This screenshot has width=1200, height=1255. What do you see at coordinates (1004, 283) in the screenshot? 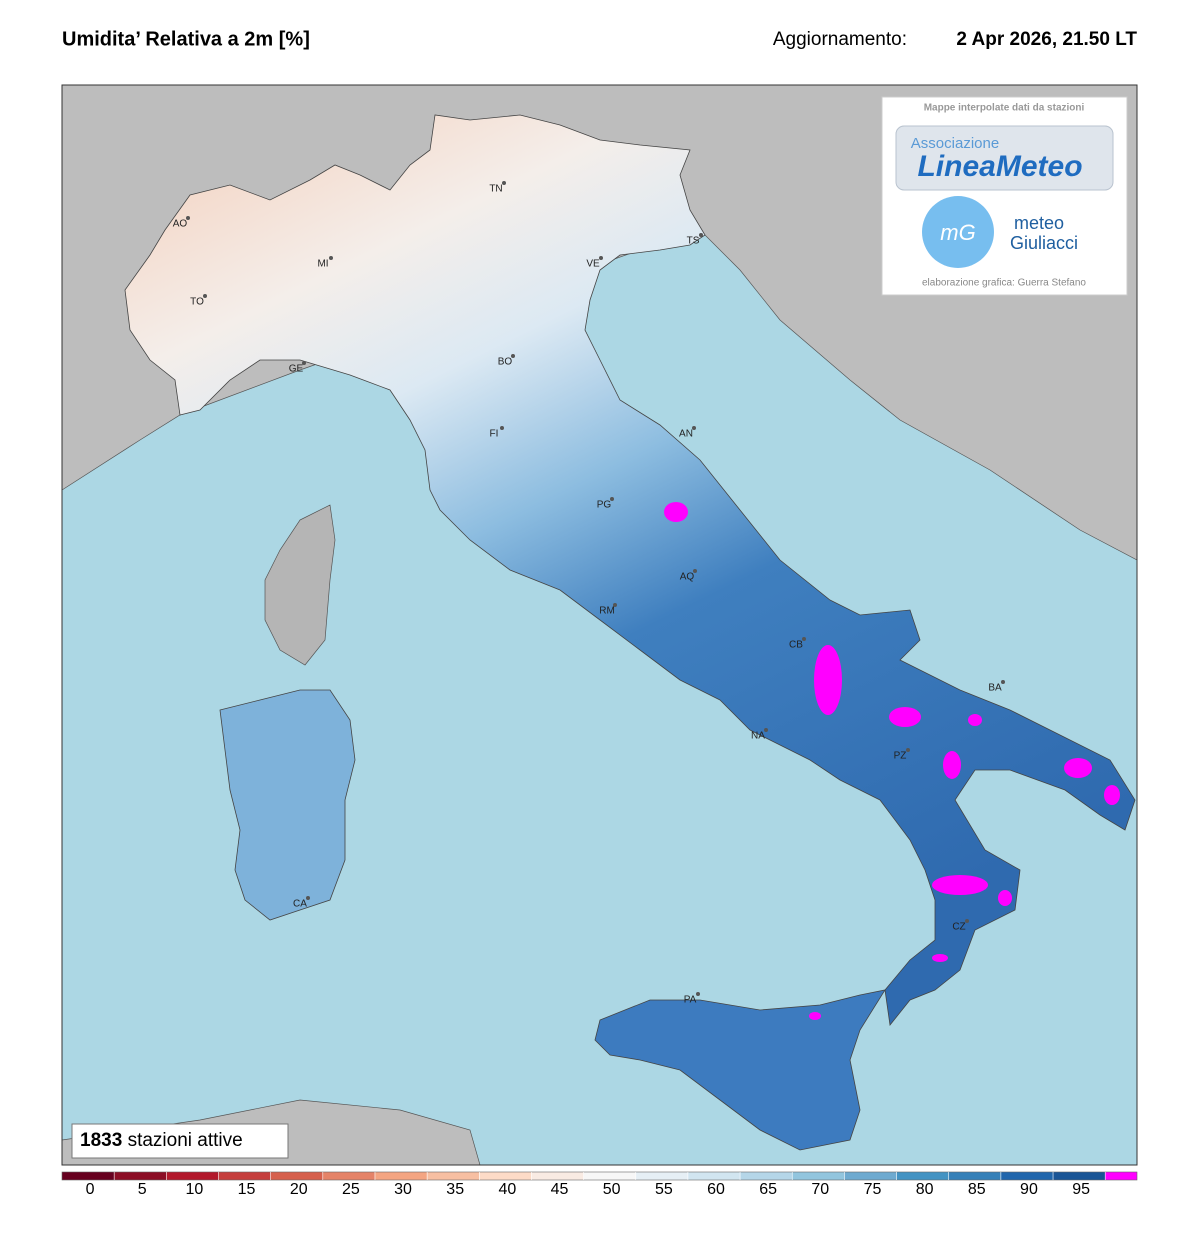
I see `logo-credit: elaborazione grafica: Guerra Stefano` at bounding box center [1004, 283].